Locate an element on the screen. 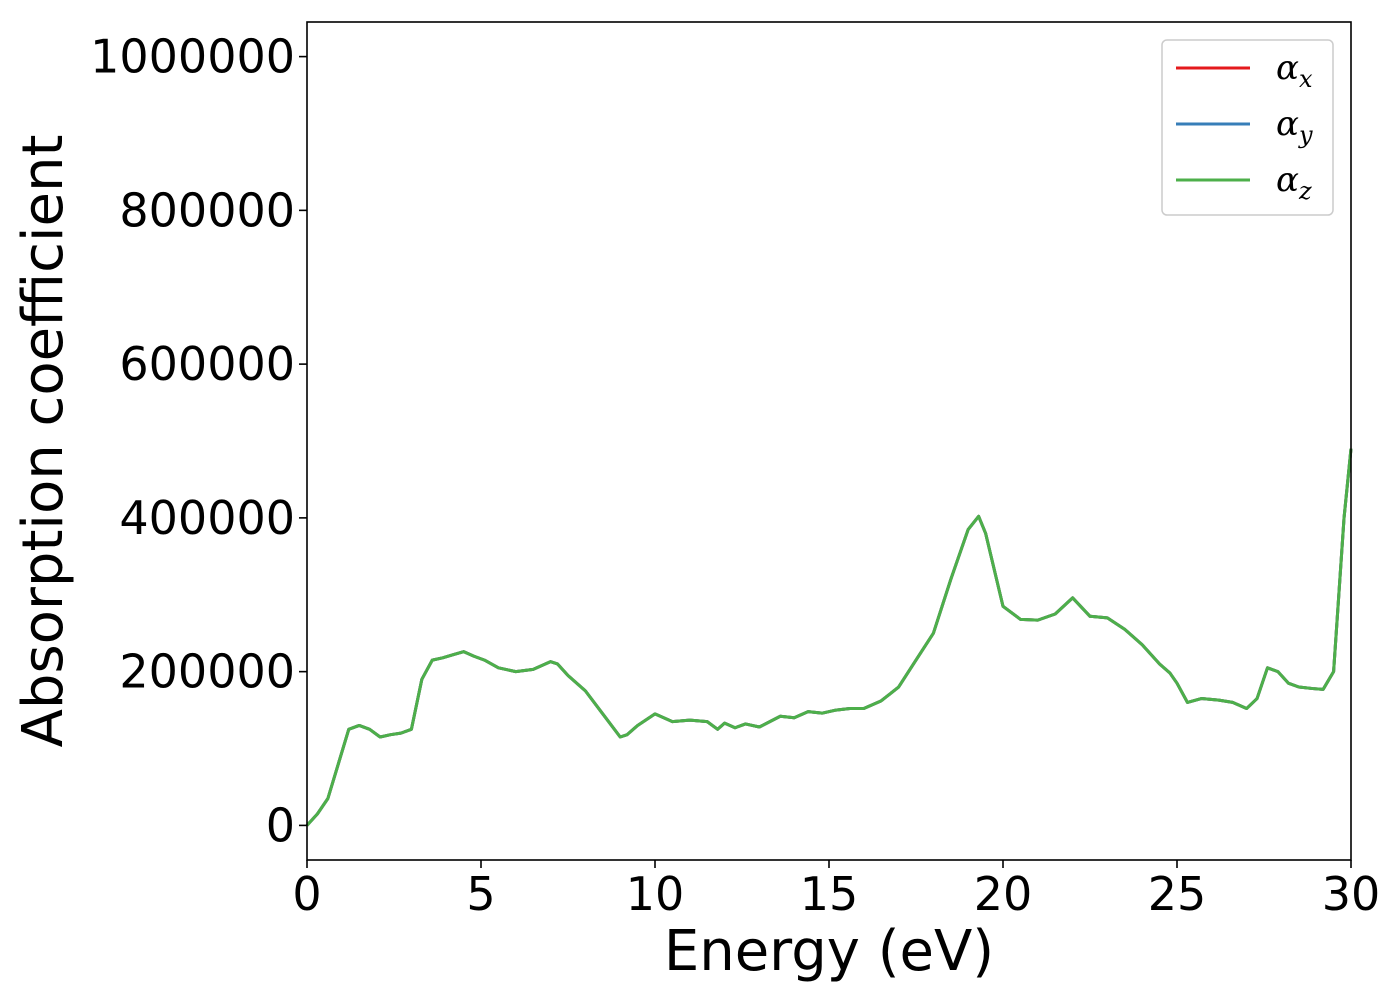 This screenshot has height=1000, width=1400. legend-box is located at coordinates (1247, 127).